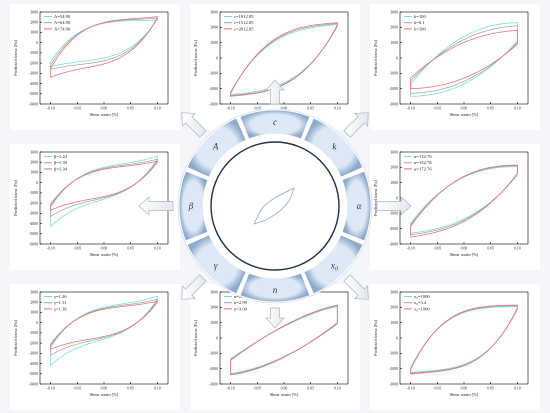 The image size is (550, 413). Describe the element at coordinates (420, 28) in the screenshot. I see `legend-entry: k=100` at that location.